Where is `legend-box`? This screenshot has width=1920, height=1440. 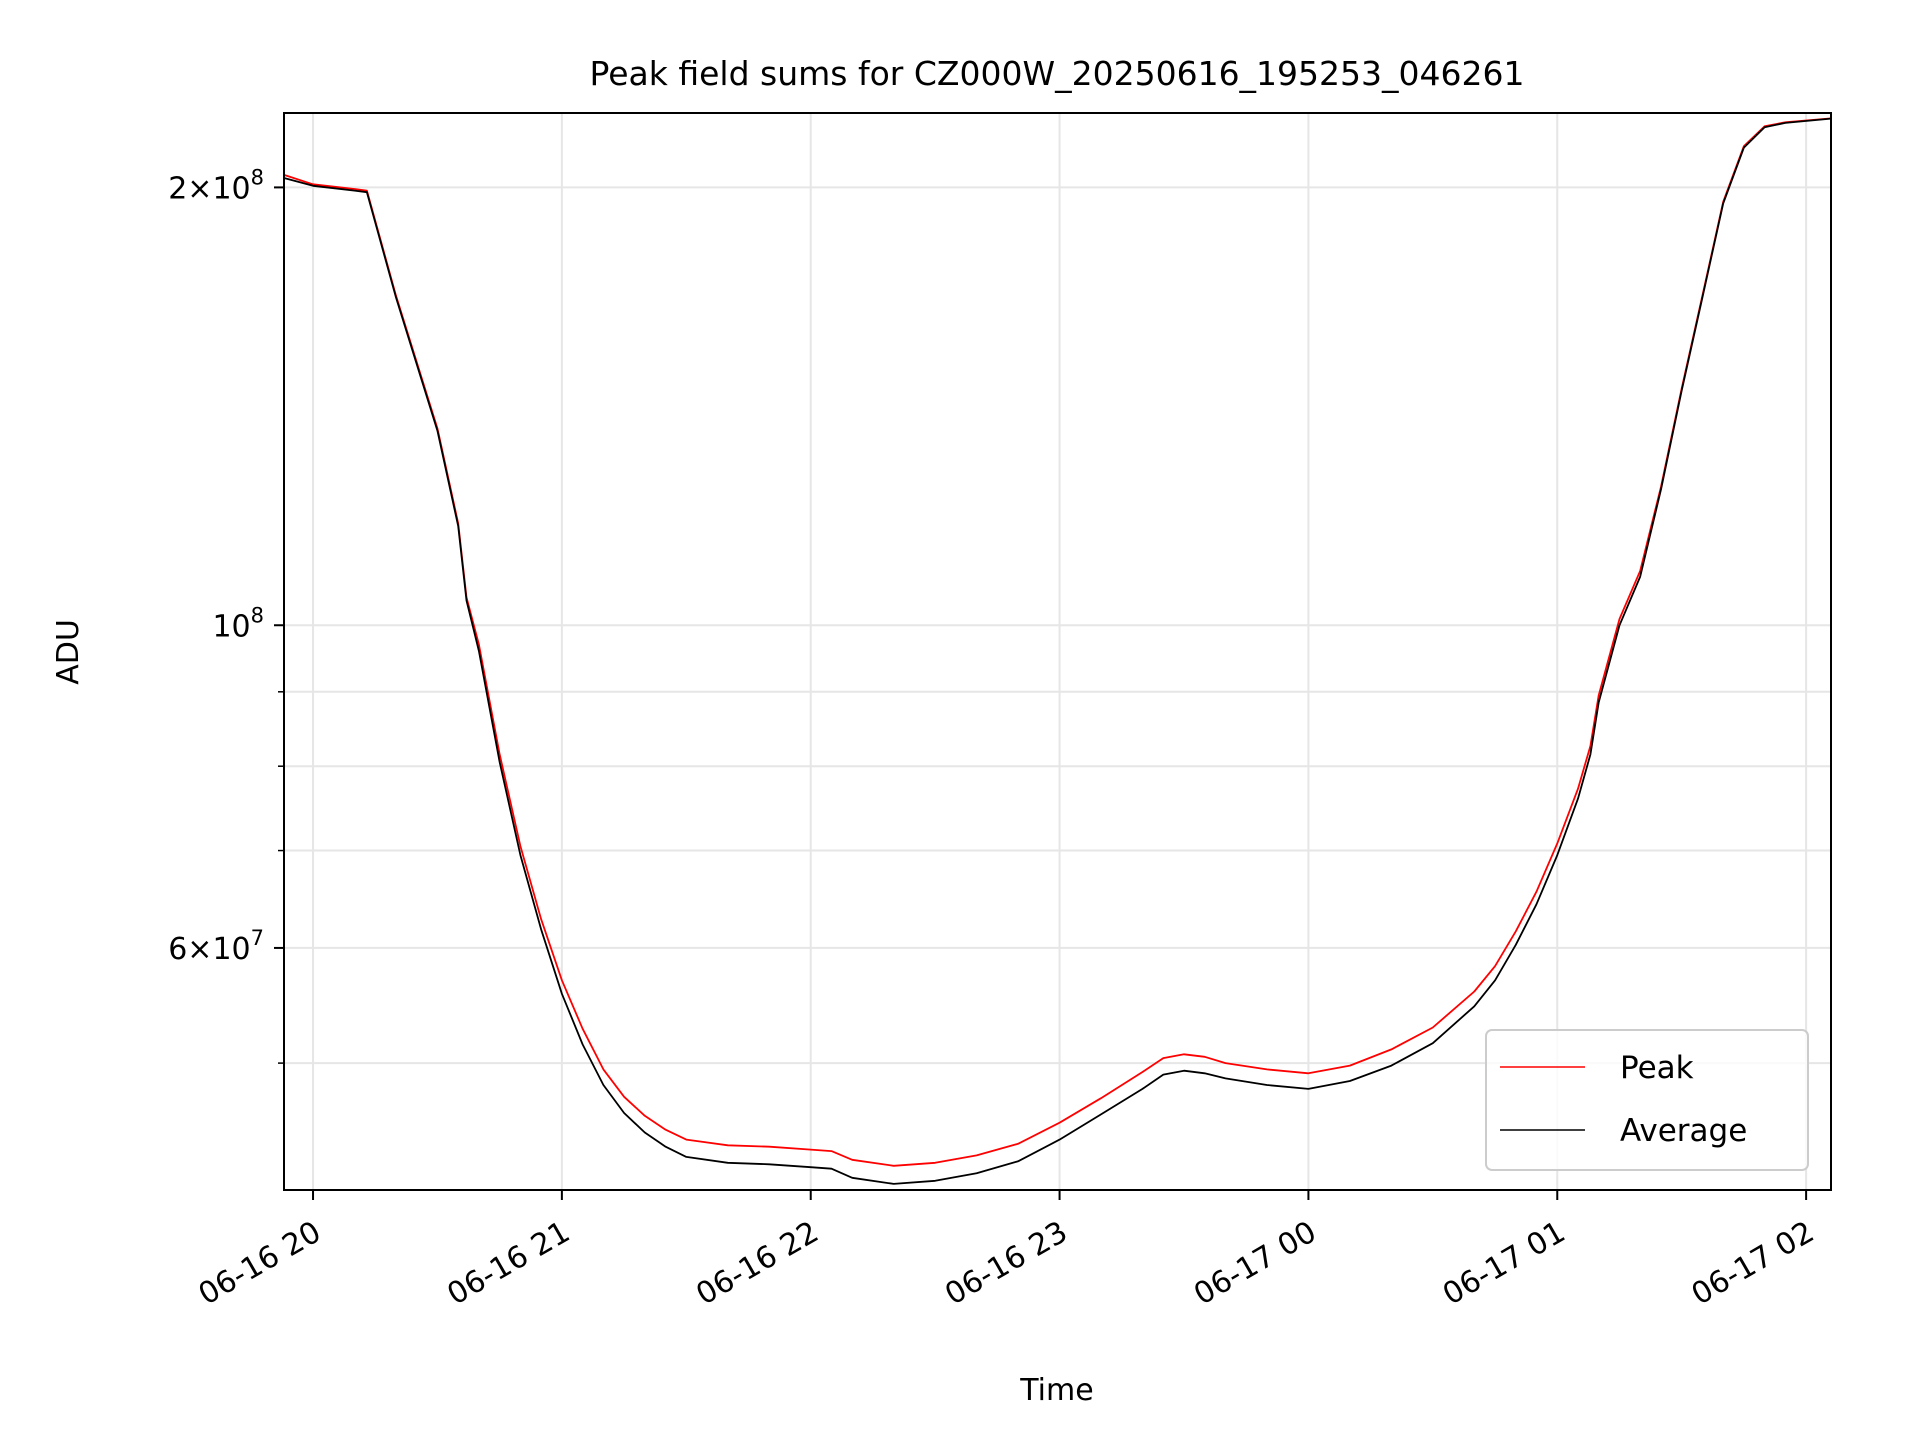
legend-box is located at coordinates (1647, 1100).